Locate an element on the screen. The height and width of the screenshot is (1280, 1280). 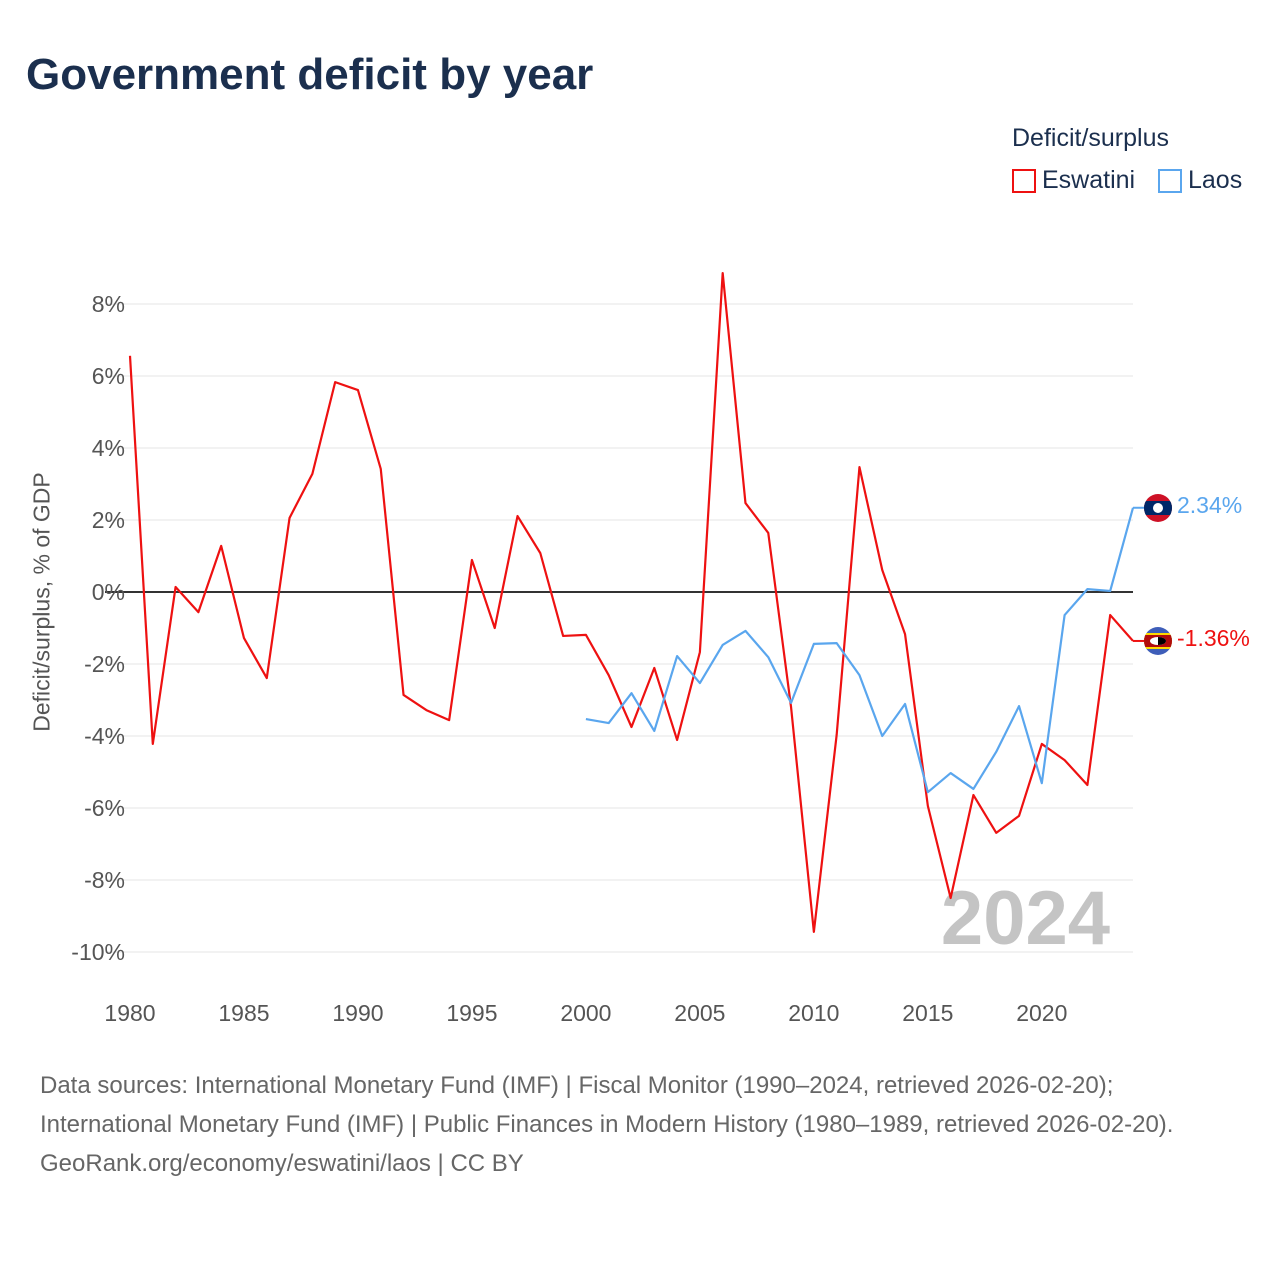
laos-flag-icon is located at coordinates (1158, 508).